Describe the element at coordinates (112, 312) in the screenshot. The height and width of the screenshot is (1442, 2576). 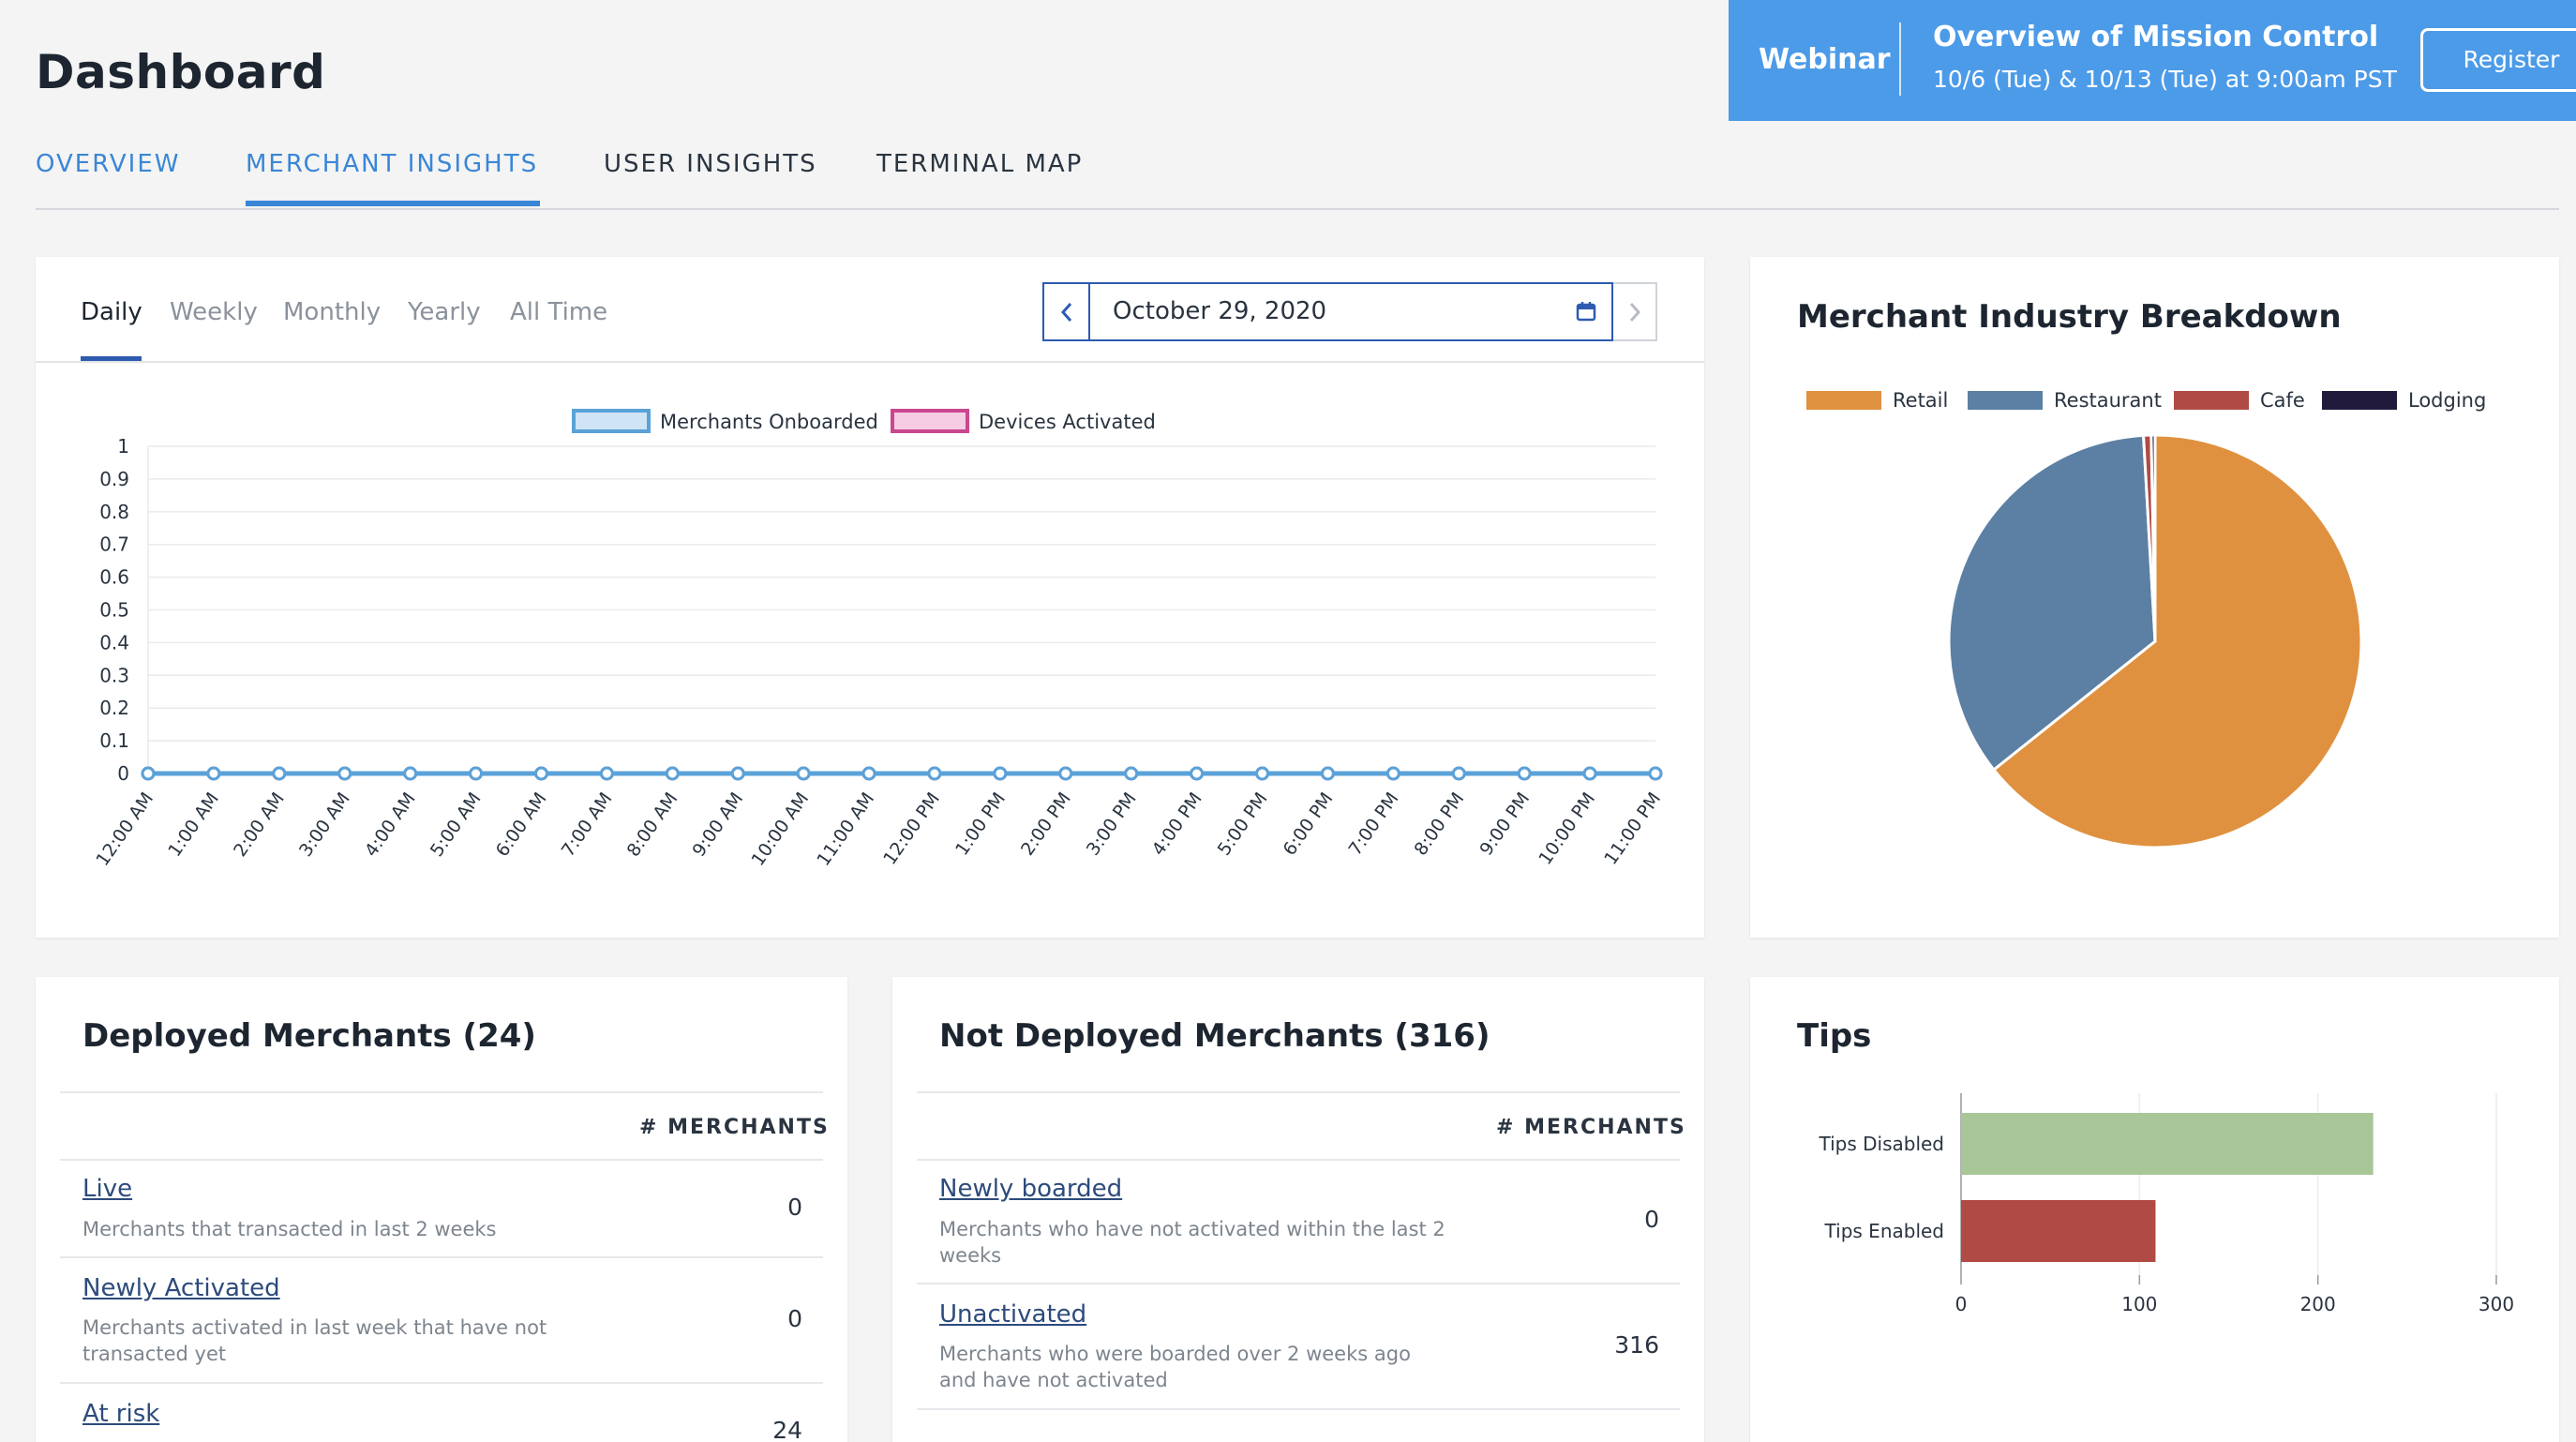
I see `period-daily: Daily` at that location.